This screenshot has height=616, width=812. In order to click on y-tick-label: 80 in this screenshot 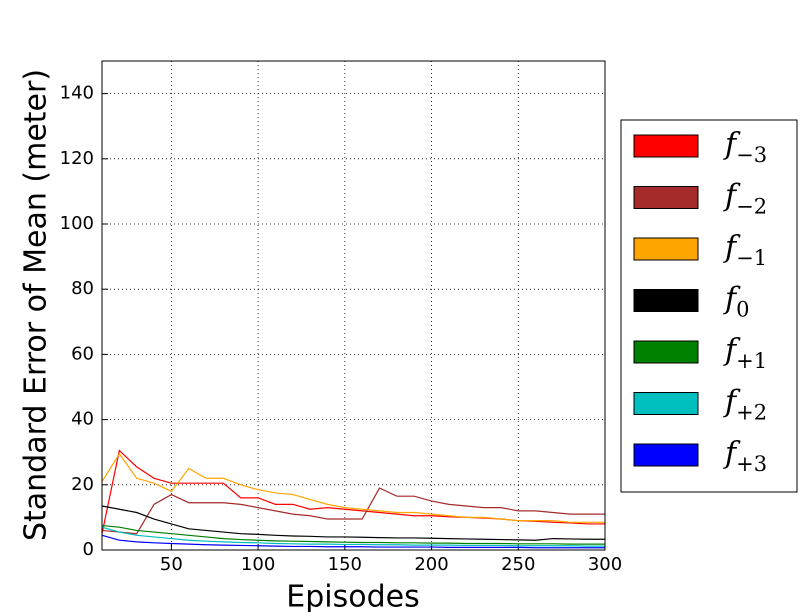, I will do `click(82, 288)`.